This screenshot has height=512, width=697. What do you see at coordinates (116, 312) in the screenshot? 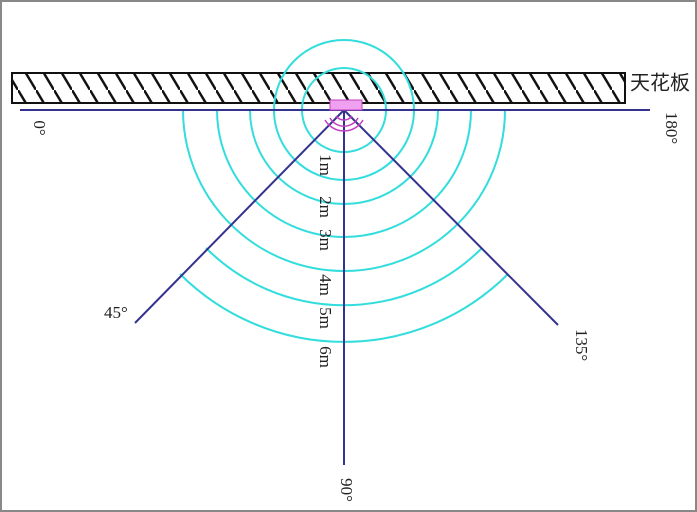
I see `angle-label: 45°` at bounding box center [116, 312].